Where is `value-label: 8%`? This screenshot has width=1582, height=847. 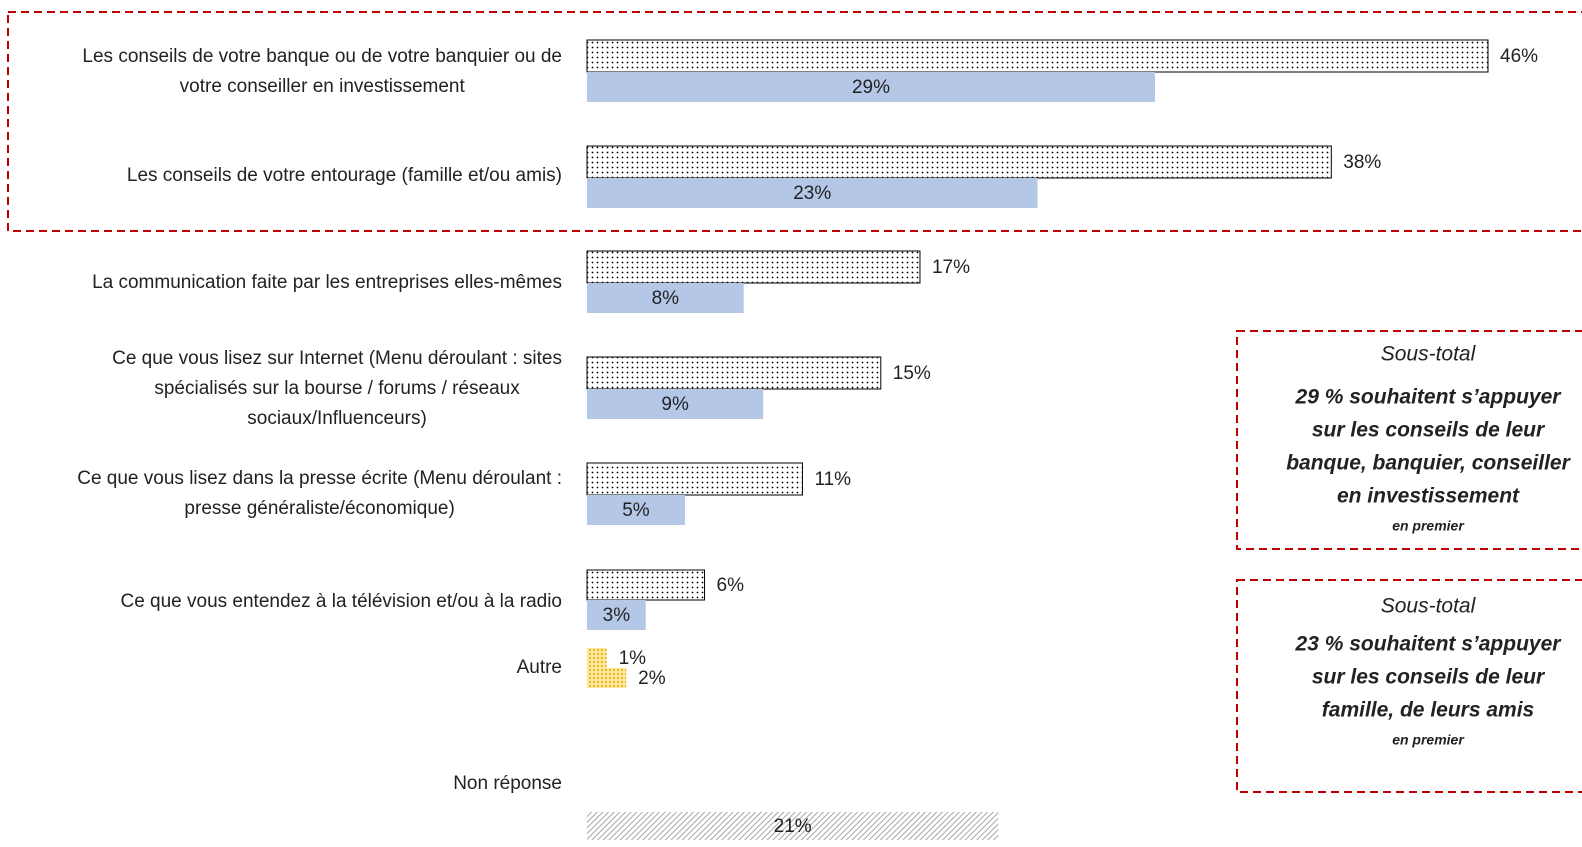
value-label: 8% is located at coordinates (666, 298).